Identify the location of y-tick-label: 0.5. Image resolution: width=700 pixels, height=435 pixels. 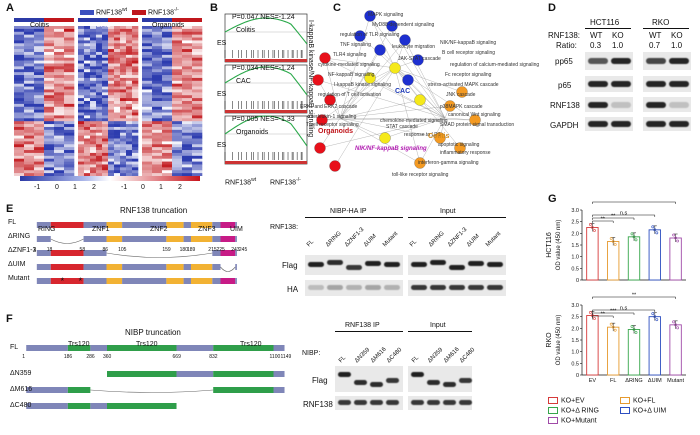
(575, 364).